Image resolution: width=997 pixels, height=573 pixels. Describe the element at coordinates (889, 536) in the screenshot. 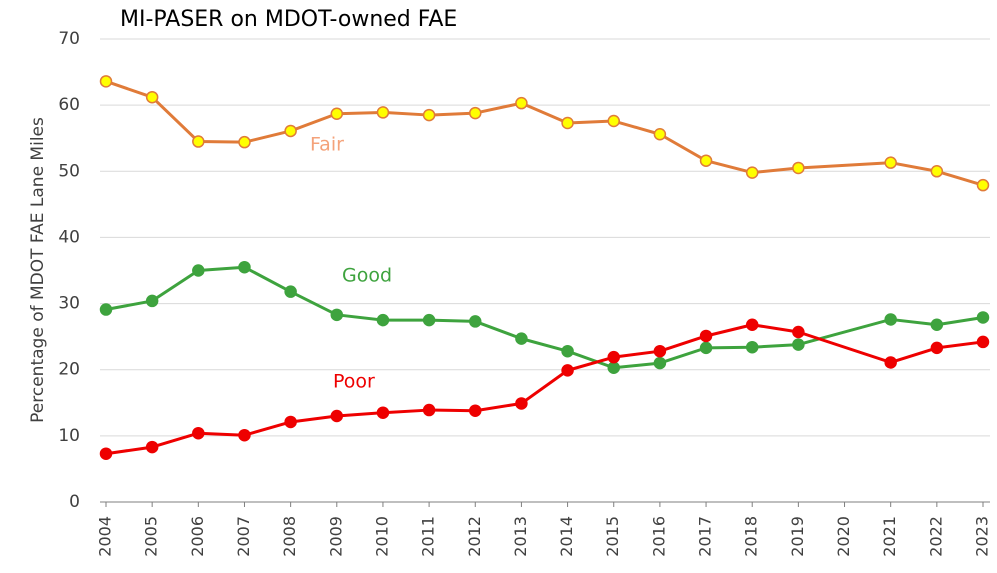

I see `x-tick-label: 2021` at that location.